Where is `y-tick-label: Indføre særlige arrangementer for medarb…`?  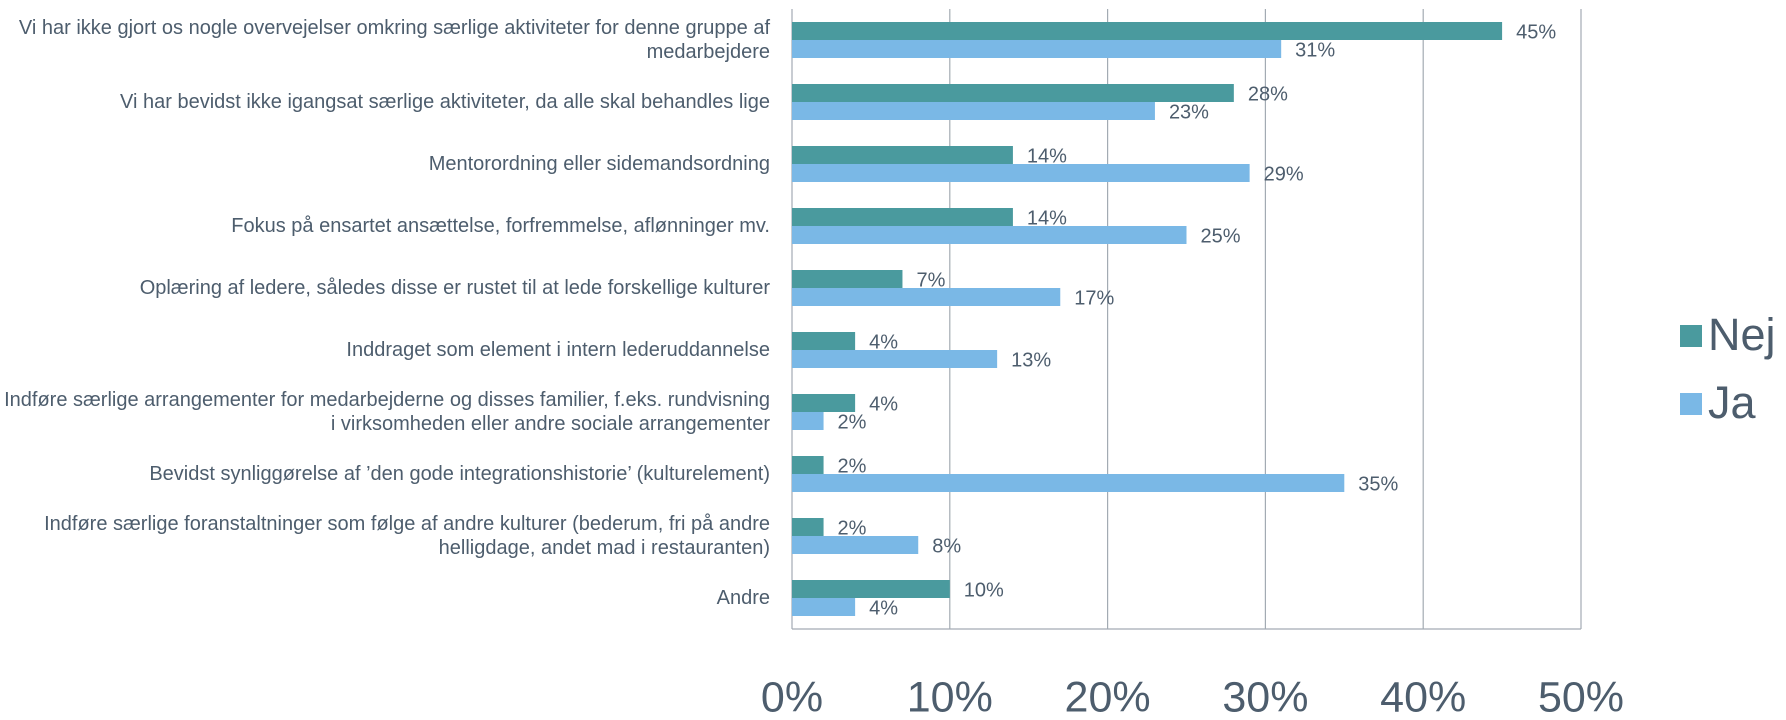 y-tick-label: Indføre særlige arrangementer for medarb… is located at coordinates (387, 412).